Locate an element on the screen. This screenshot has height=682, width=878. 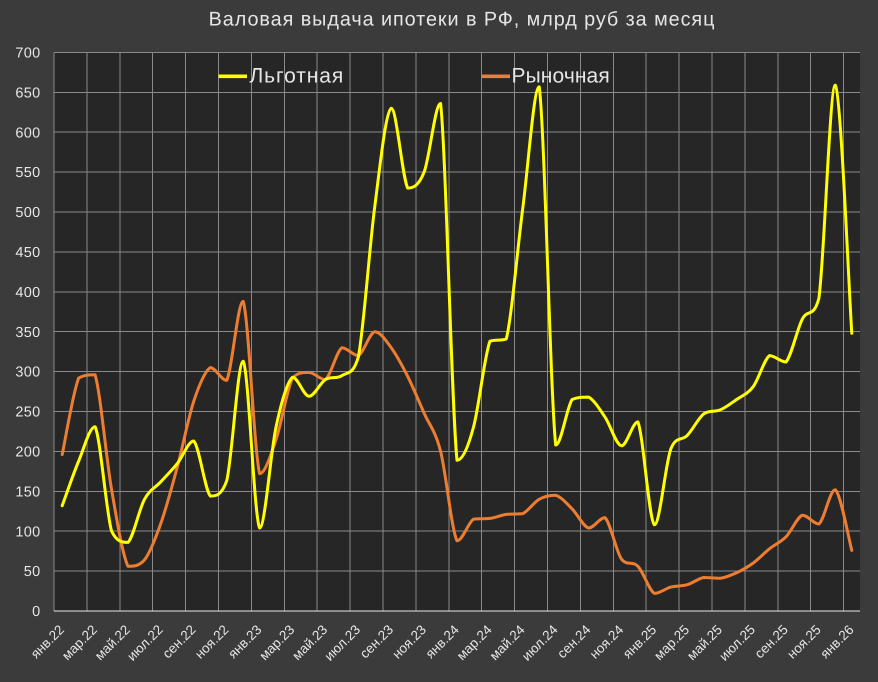
svg-text: 450 is located at coordinates (27, 253).